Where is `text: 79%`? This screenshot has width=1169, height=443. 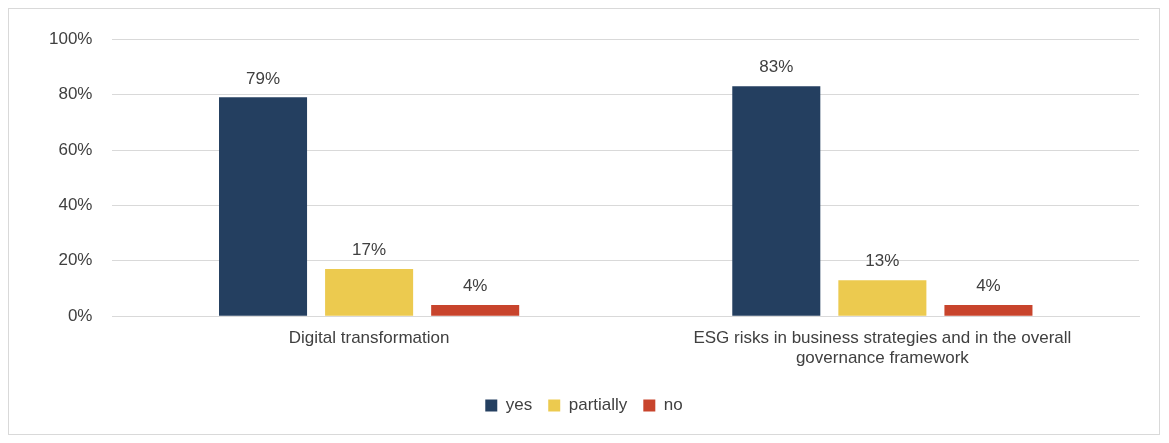
text: 79% is located at coordinates (263, 78).